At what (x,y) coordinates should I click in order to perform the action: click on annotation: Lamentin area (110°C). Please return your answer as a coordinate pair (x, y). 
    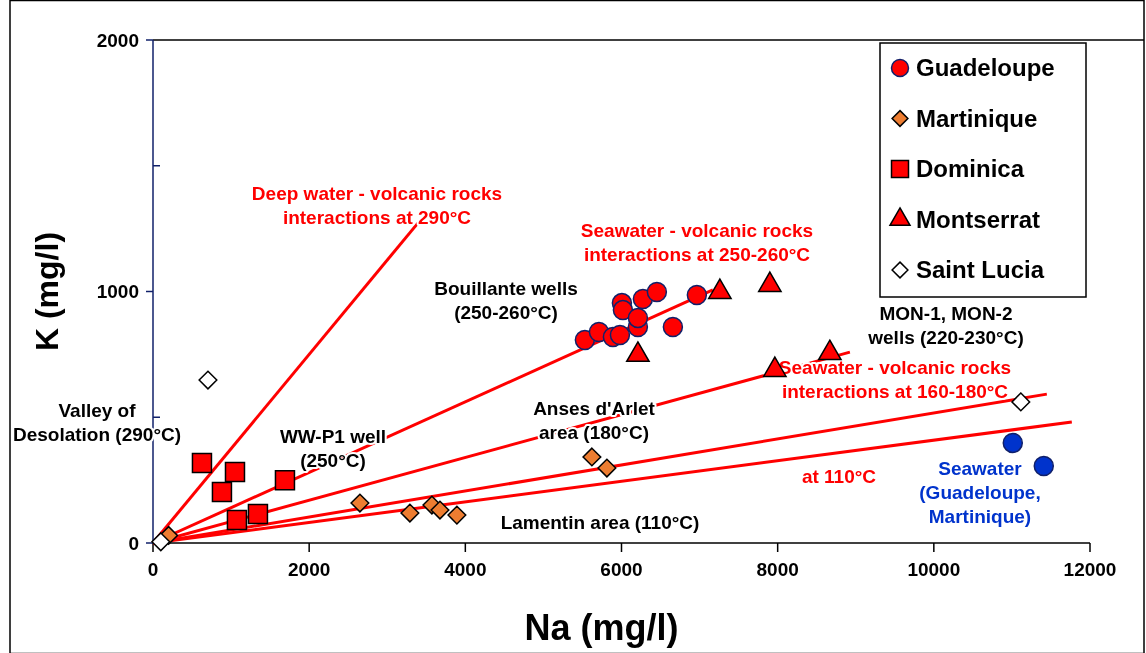
    Looking at the image, I should click on (600, 522).